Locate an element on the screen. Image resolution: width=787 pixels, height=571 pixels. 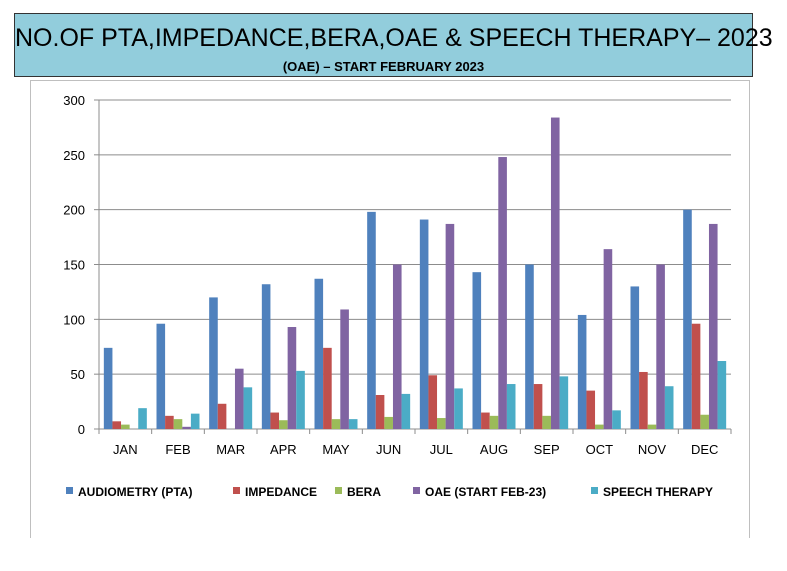
x-tick-label: NOV is located at coordinates (652, 449).